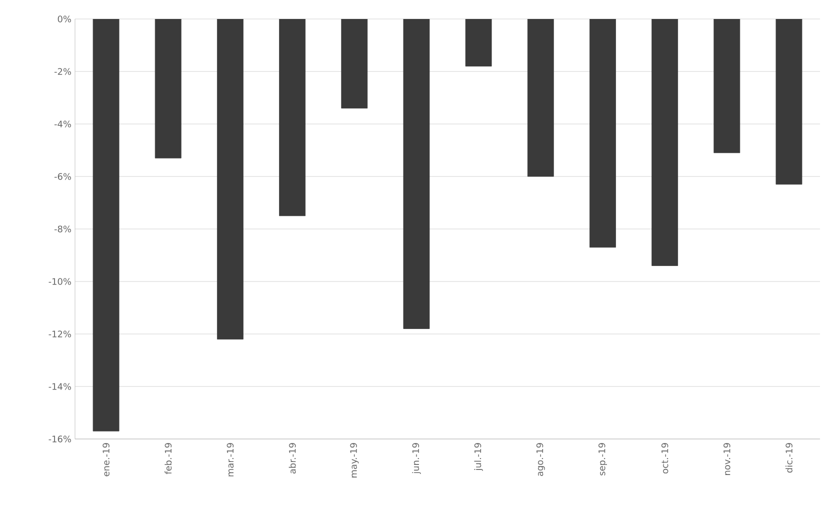 The image size is (822, 520). Describe the element at coordinates (59, 281) in the screenshot. I see `y-tick-label: -10%` at that location.